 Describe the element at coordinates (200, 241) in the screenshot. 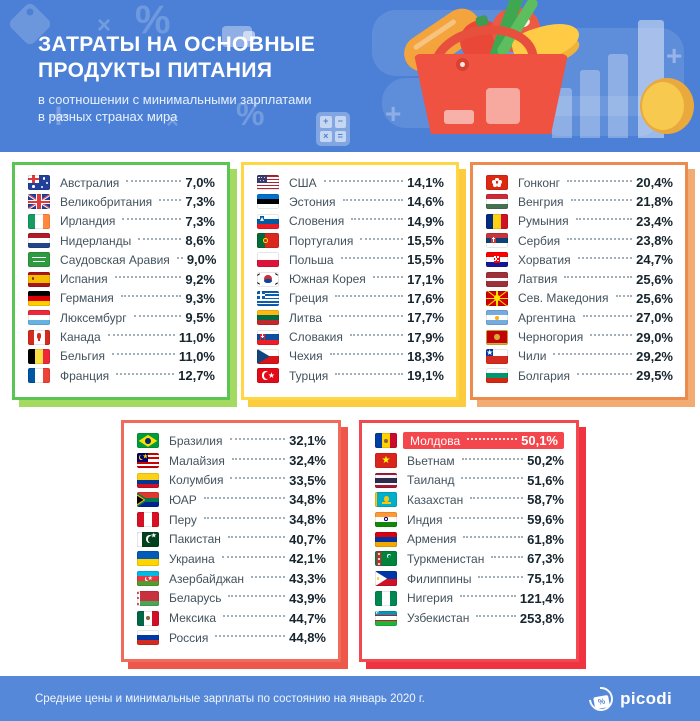

I see `country-value: 8,6%` at that location.